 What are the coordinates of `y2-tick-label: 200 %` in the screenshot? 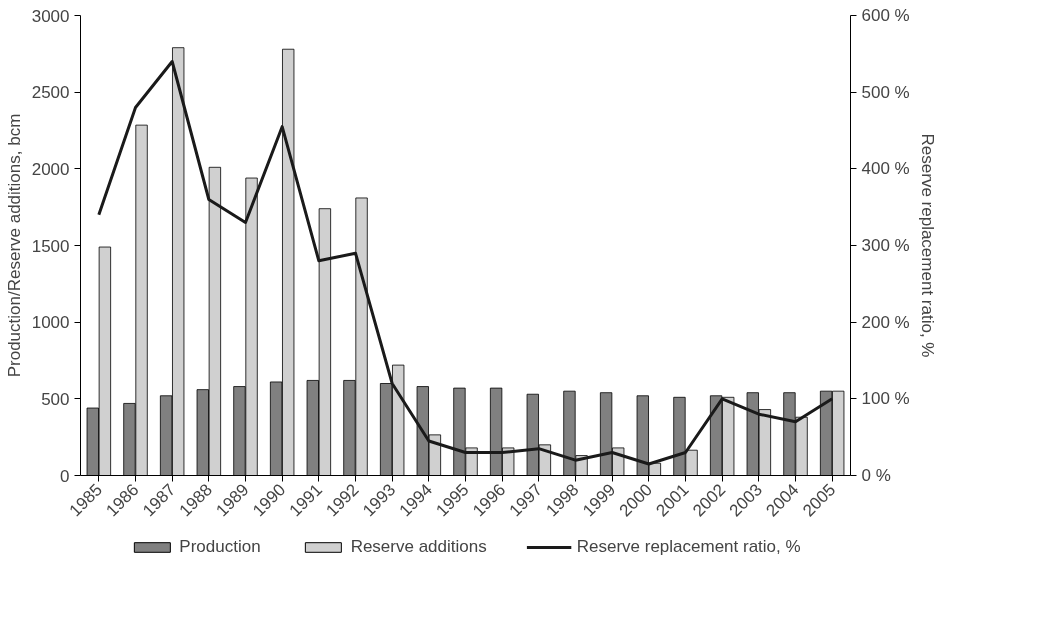 It's located at (885, 322).